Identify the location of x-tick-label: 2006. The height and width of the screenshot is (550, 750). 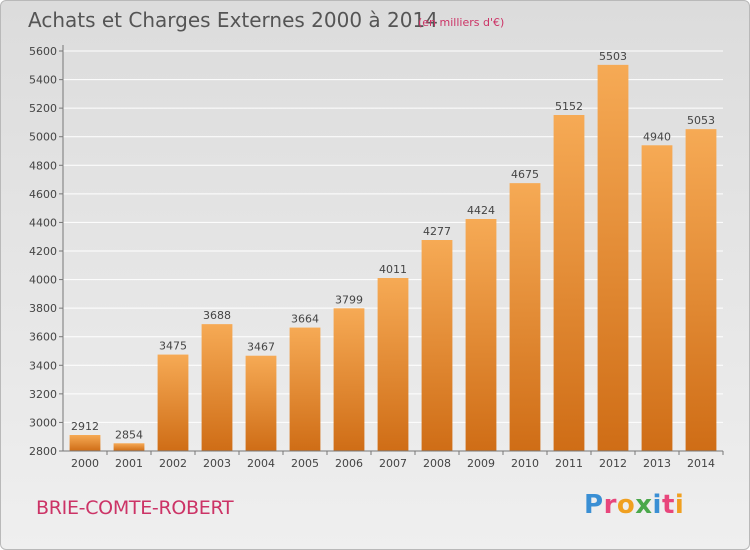
(349, 463).